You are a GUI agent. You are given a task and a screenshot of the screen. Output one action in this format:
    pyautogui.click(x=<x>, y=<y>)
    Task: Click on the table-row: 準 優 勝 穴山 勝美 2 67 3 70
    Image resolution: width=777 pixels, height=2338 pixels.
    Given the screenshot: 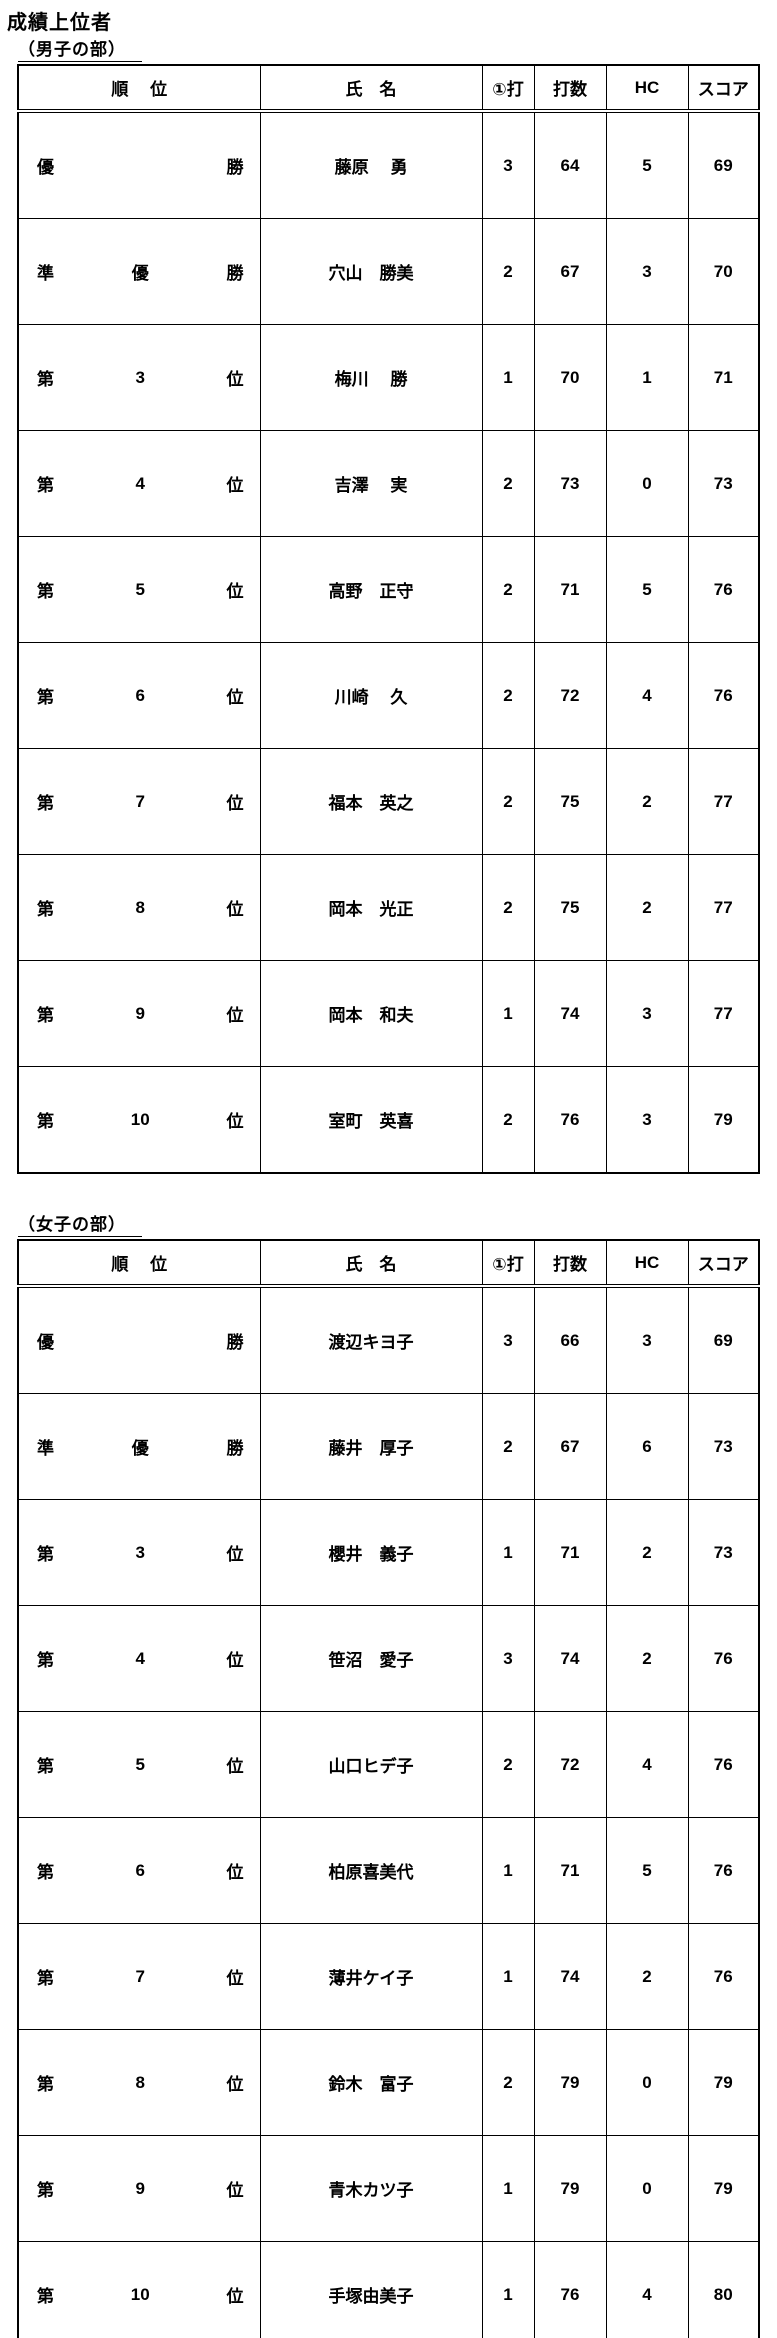 What is the action you would take?
    pyautogui.click(x=388, y=272)
    